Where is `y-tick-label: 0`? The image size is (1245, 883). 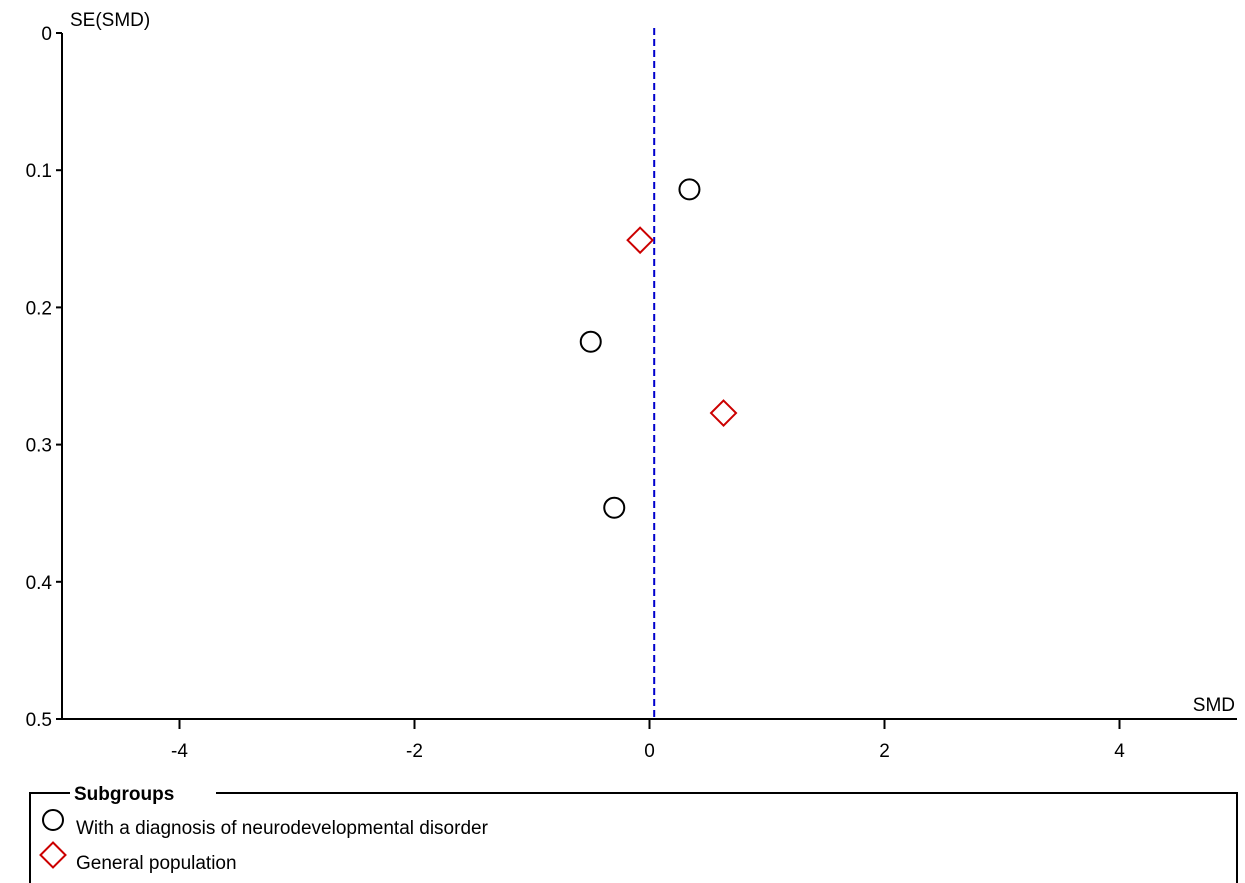
y-tick-label: 0 is located at coordinates (46, 34).